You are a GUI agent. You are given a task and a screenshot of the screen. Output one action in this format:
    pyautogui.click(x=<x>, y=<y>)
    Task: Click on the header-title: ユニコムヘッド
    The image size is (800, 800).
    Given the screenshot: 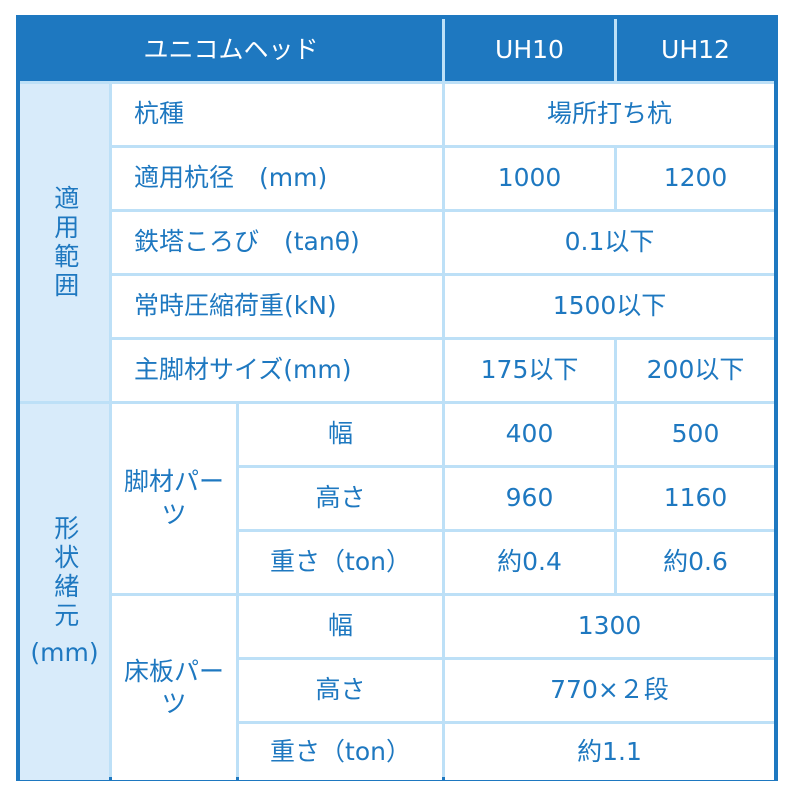 What is the action you would take?
    pyautogui.click(x=231, y=50)
    